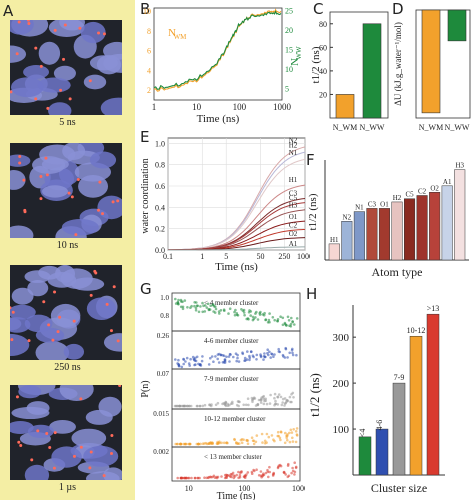 The width and height of the screenshot is (473, 500). Describe the element at coordinates (293, 180) in the screenshot. I see `series-label: H1` at that location.